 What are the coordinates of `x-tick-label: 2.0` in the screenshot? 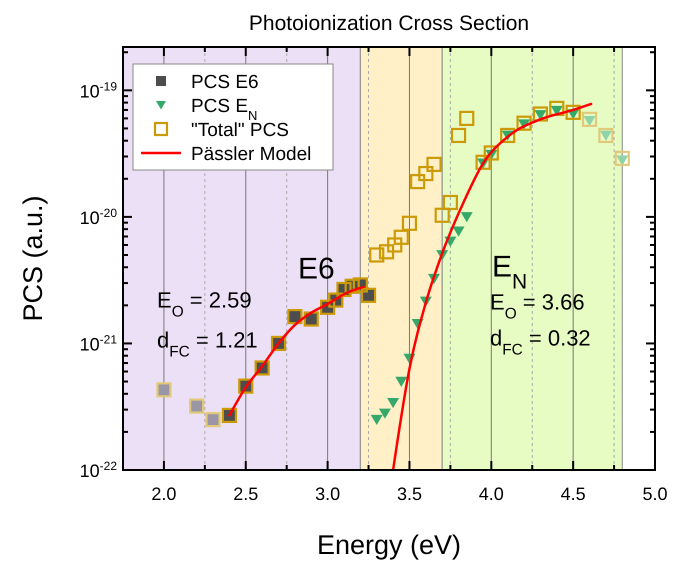 It's located at (163, 494).